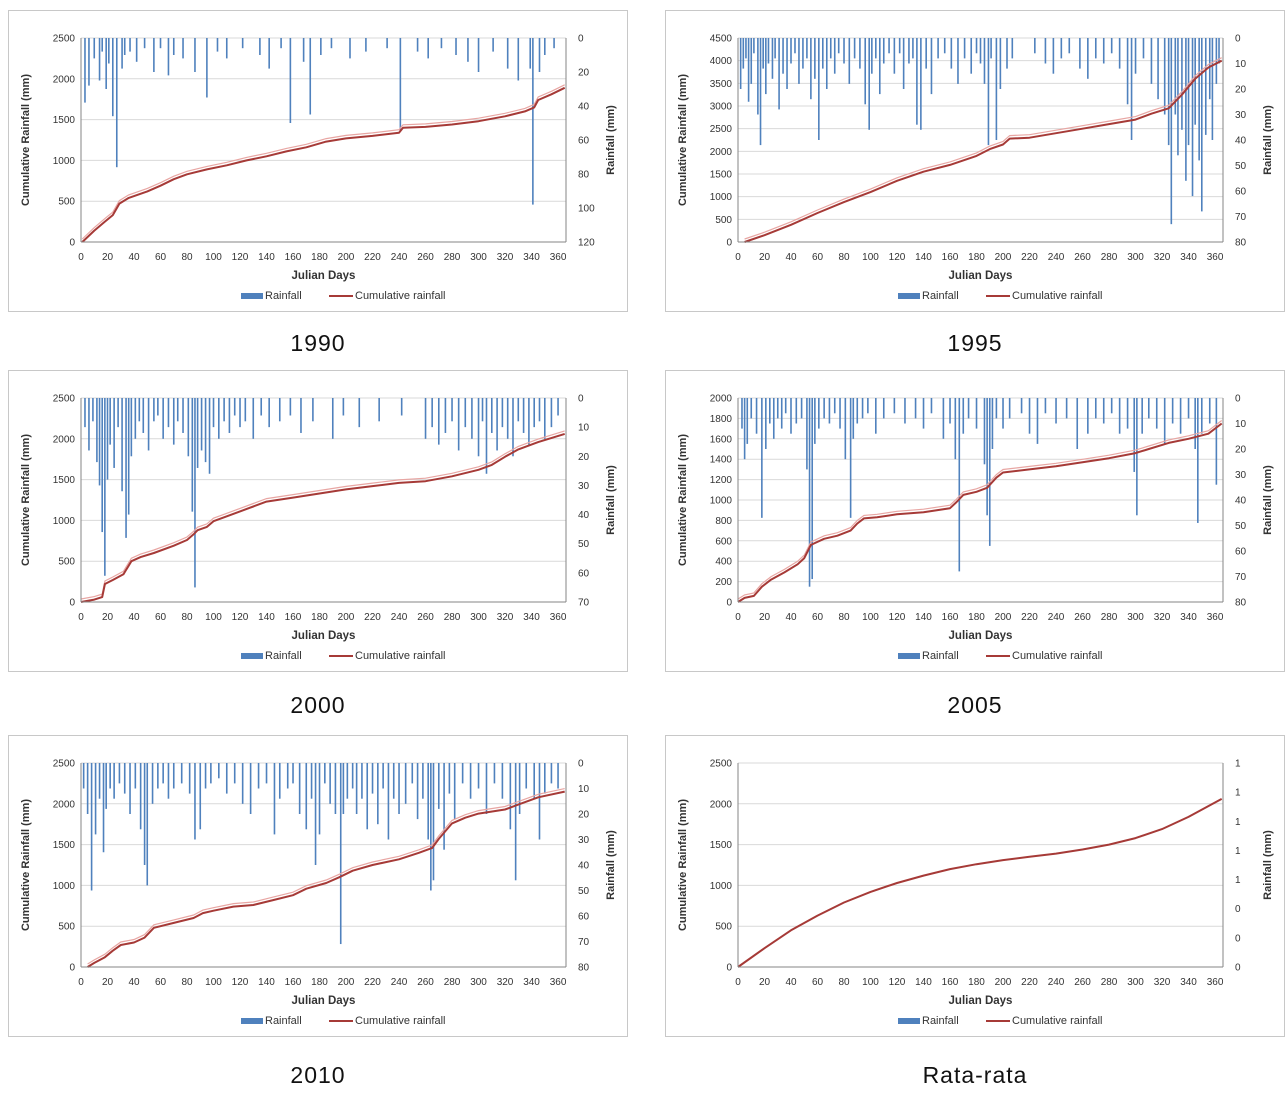 Image resolution: width=1285 pixels, height=1093 pixels. What do you see at coordinates (1241, 603) in the screenshot?
I see `y-right-tick-label: 80` at bounding box center [1241, 603].